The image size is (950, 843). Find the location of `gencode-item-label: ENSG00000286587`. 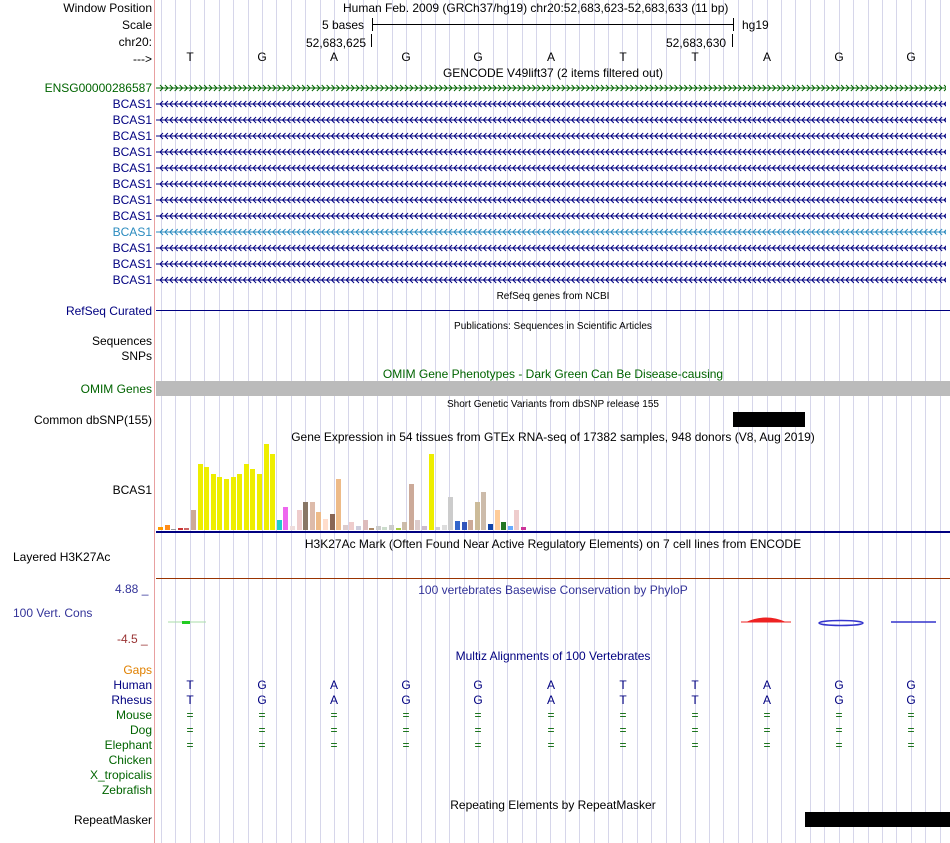

gencode-item-label: ENSG00000286587 is located at coordinates (98, 88).